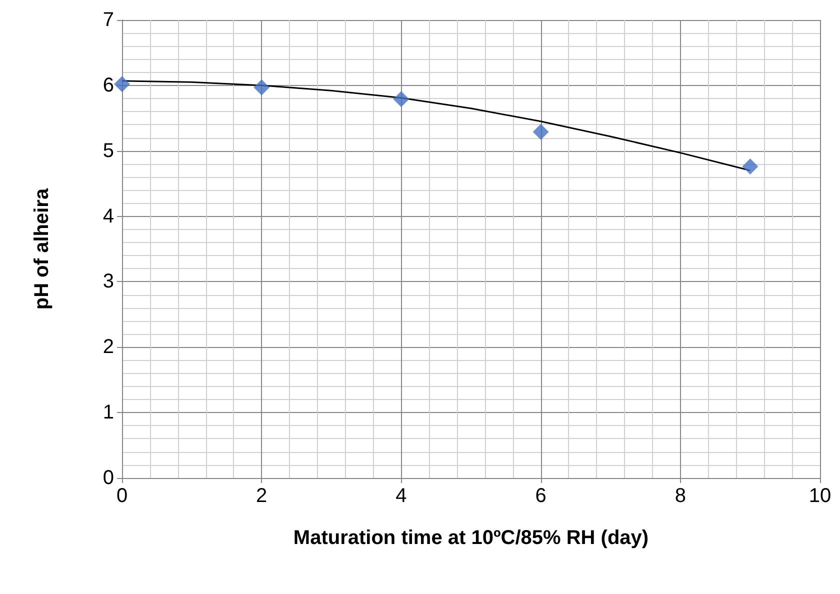  What do you see at coordinates (108, 347) in the screenshot?
I see `y-tick-label: 2` at bounding box center [108, 347].